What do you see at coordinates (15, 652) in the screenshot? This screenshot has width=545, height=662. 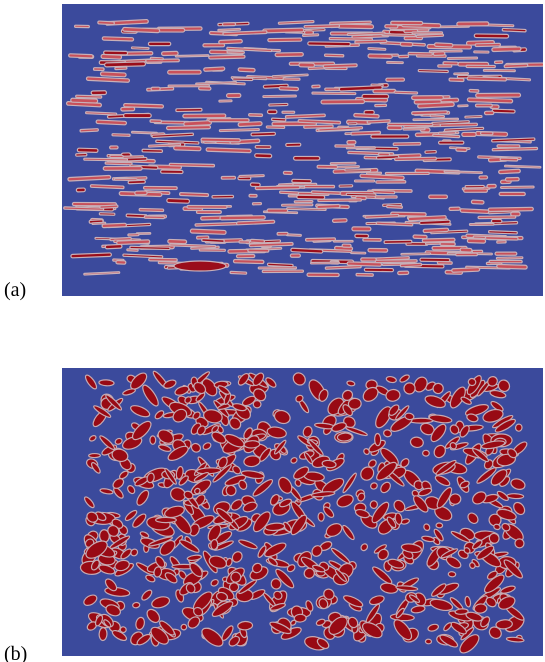 I see `panel-label: (b)` at bounding box center [15, 652].